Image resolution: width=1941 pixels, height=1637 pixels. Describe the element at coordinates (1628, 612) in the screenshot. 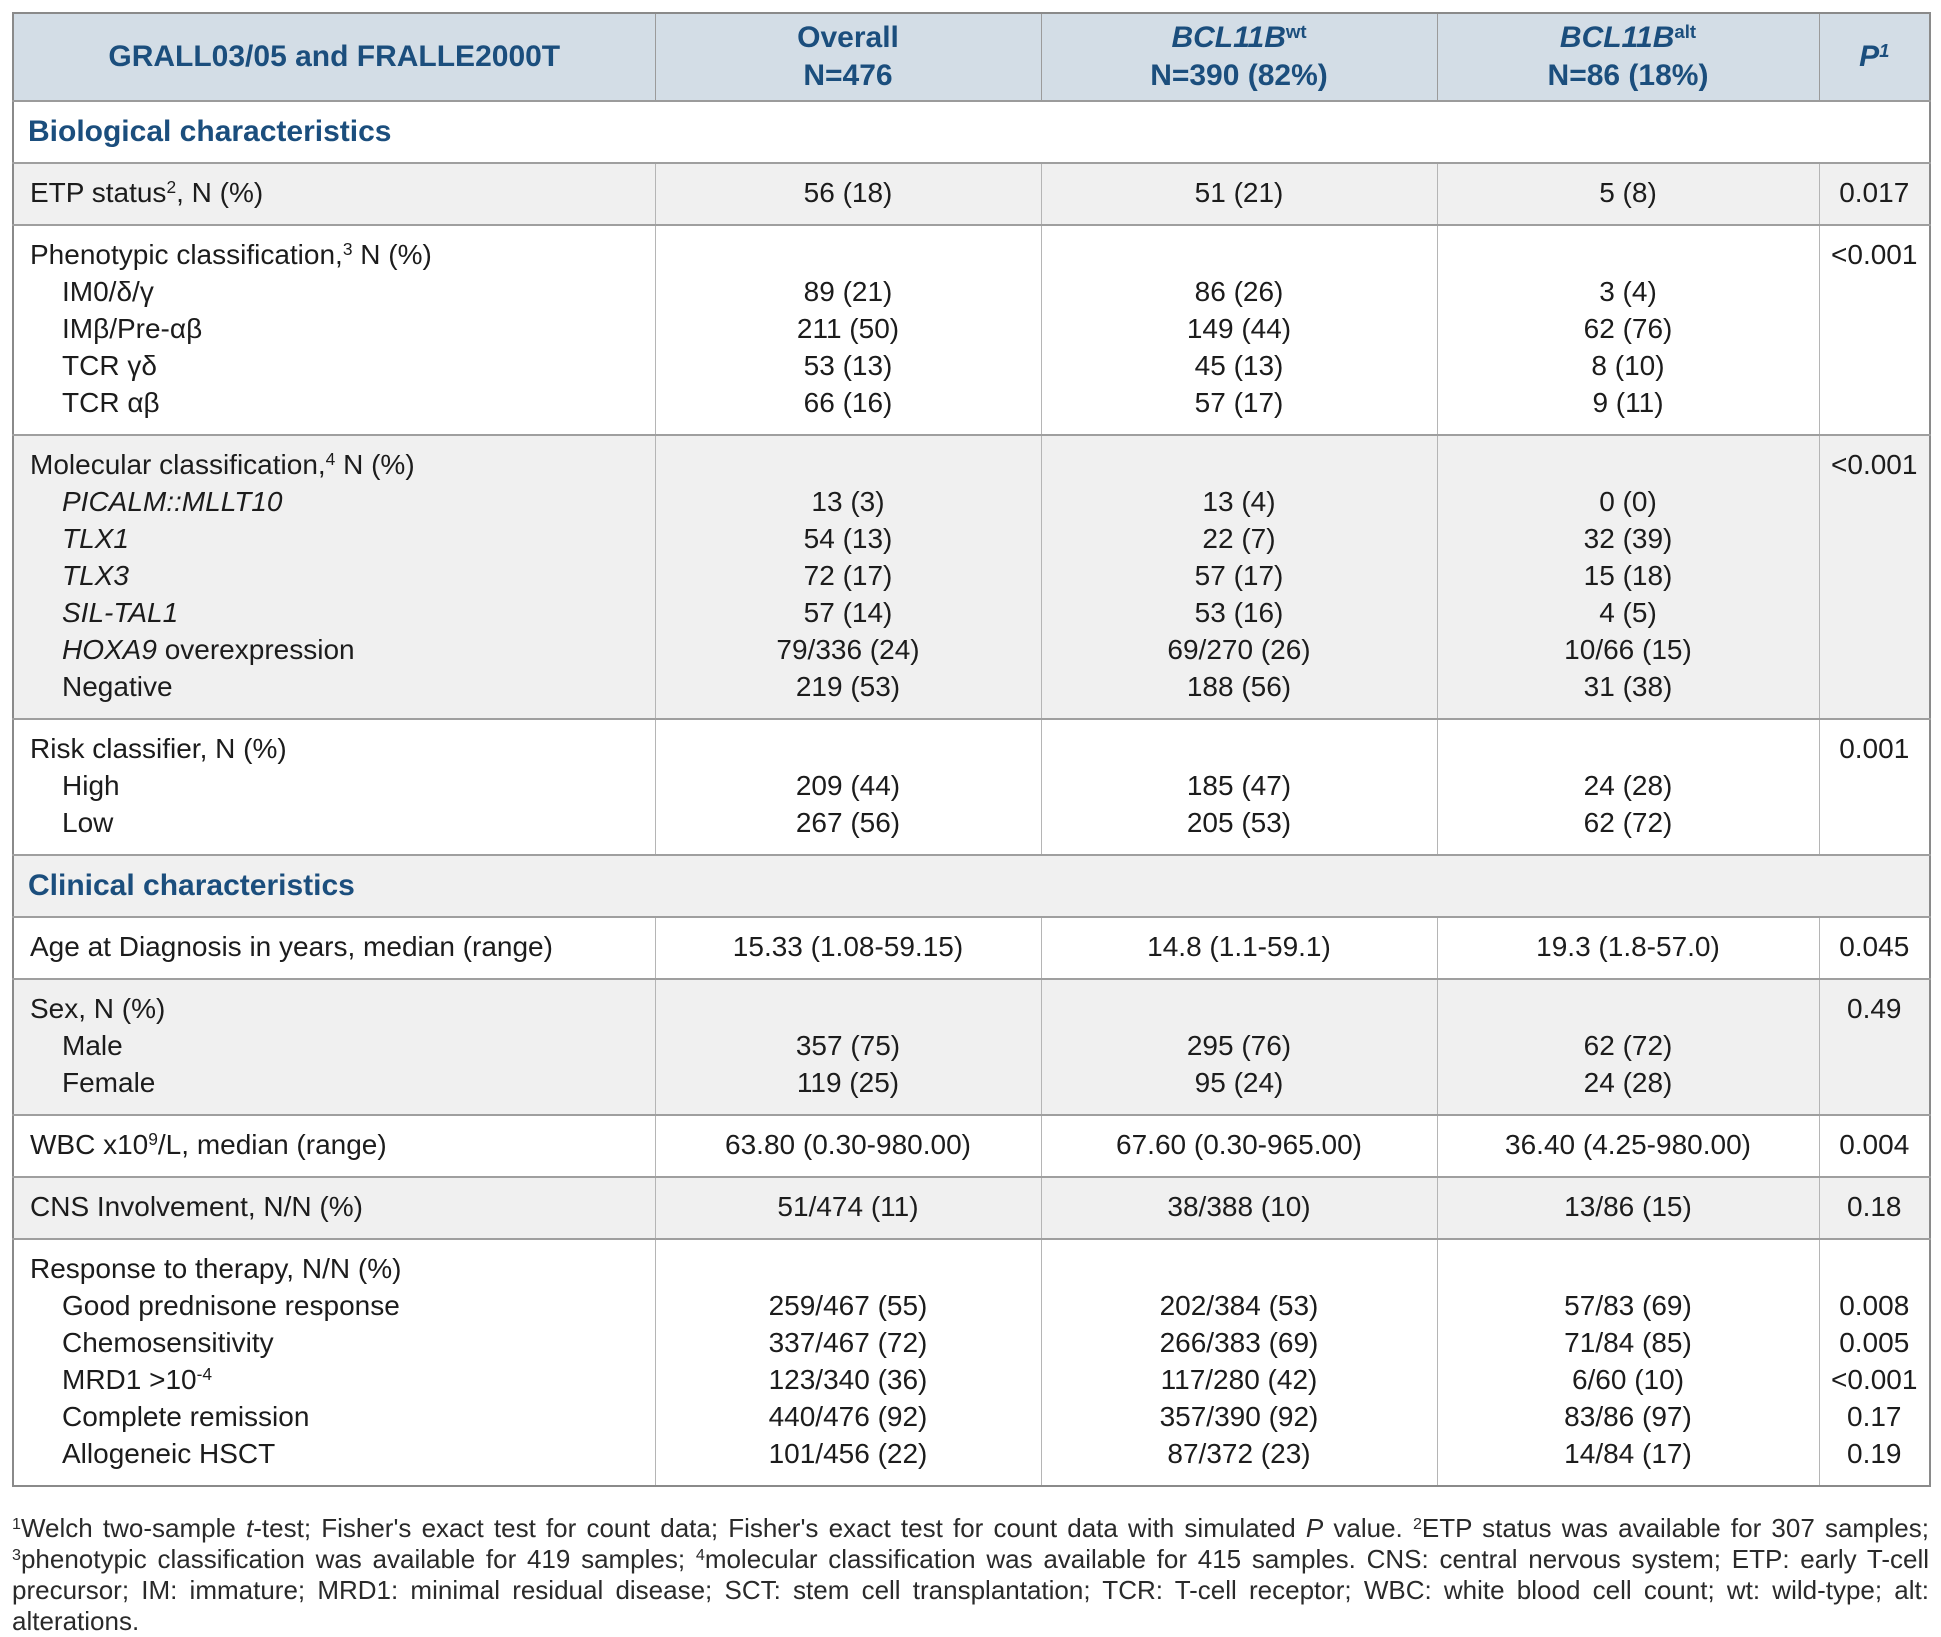

I see `value-cell: 4 (5)` at that location.